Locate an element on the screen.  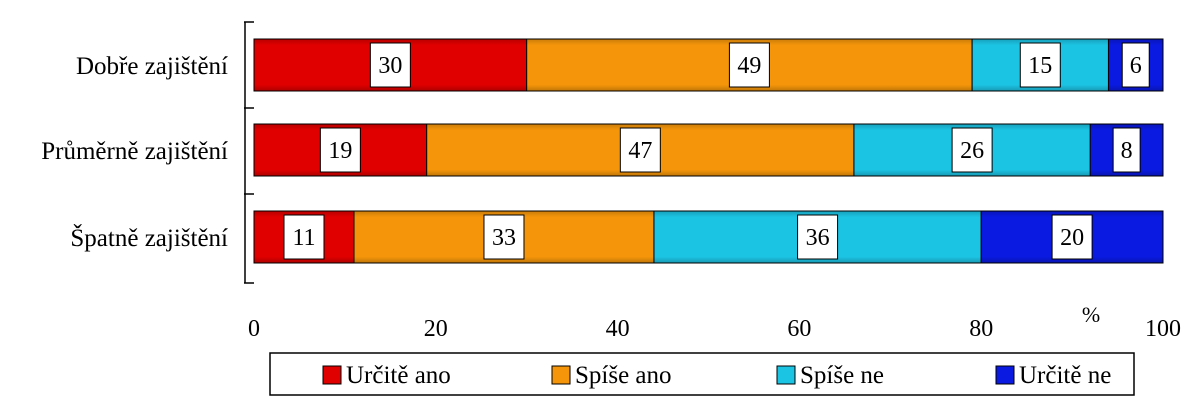
category-label: Dobře zajištění is located at coordinates (152, 66).